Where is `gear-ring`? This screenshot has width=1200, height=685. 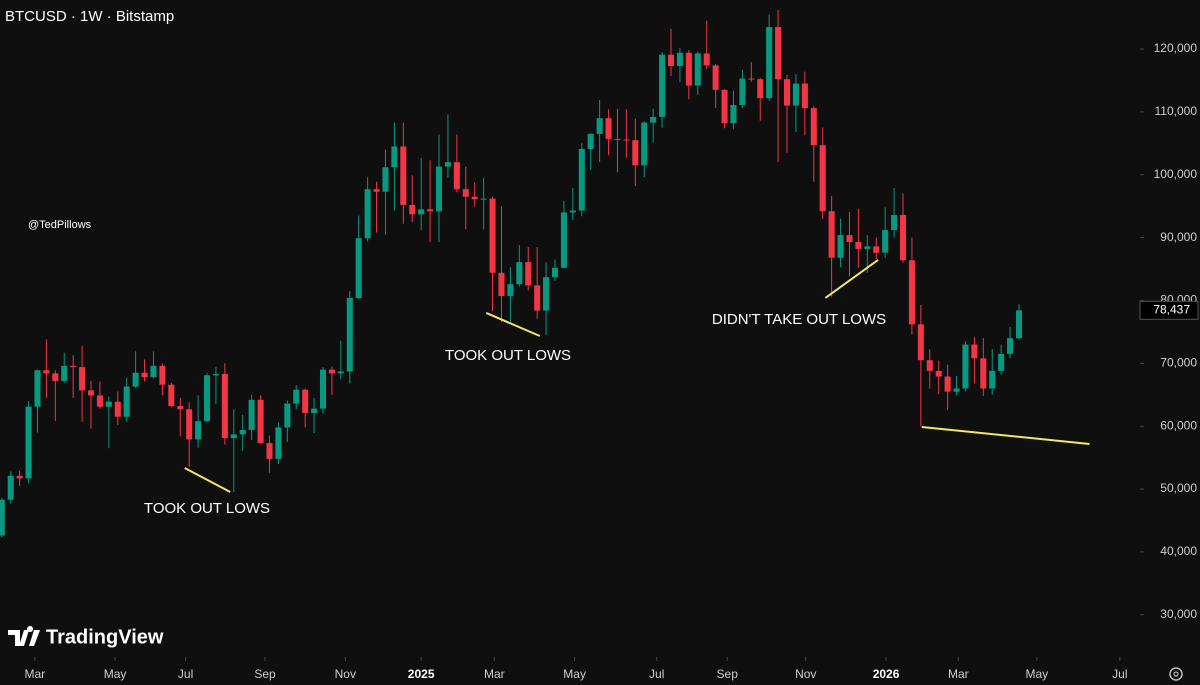
gear-ring is located at coordinates (1176, 674).